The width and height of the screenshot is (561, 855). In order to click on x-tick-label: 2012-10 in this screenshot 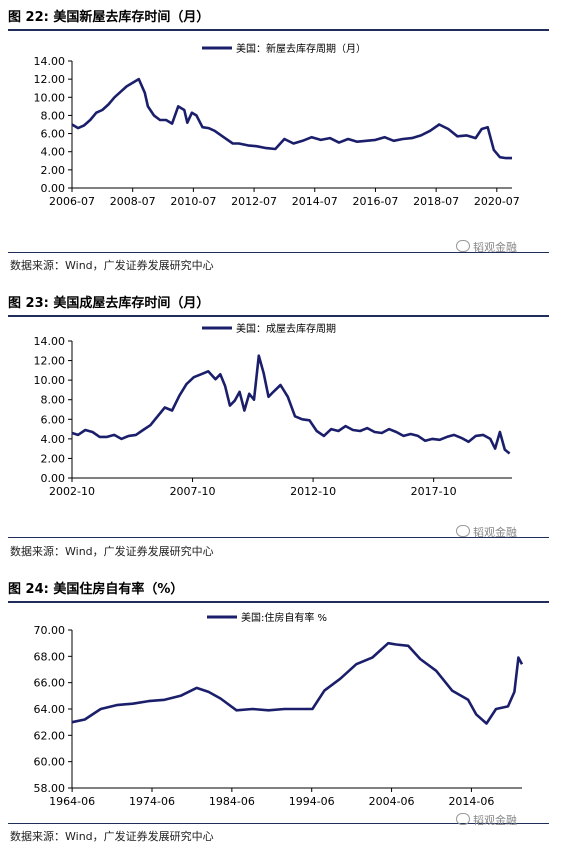, I will do `click(313, 491)`.